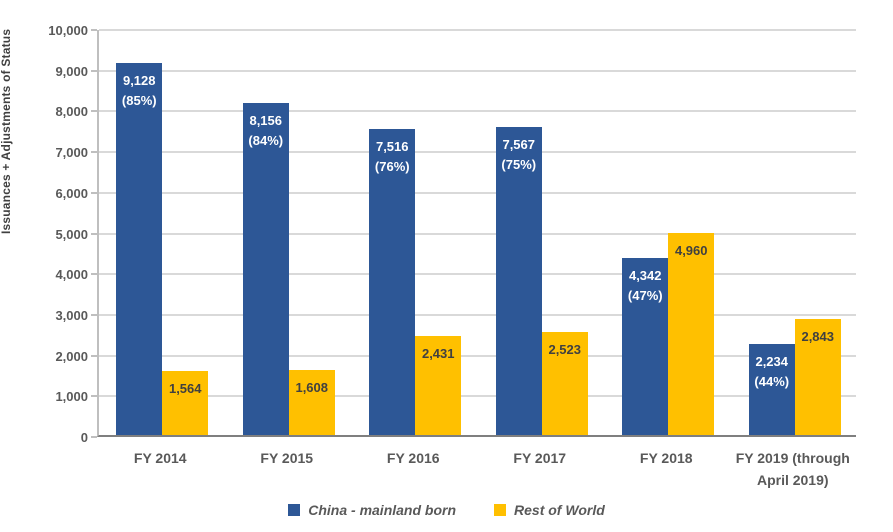 This screenshot has height=532, width=893. Describe the element at coordinates (71, 397) in the screenshot. I see `y-tick-label: 1,000` at that location.